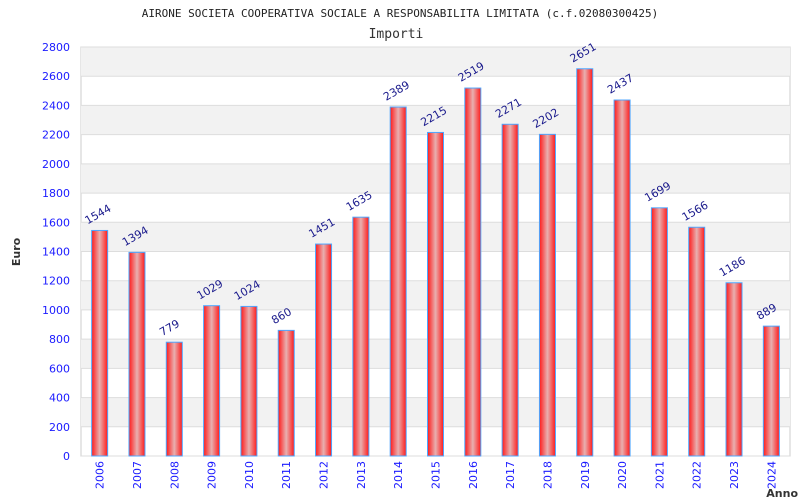 The width and height of the screenshot is (800, 500). I want to click on y-tick-label: 1000, so click(56, 310).